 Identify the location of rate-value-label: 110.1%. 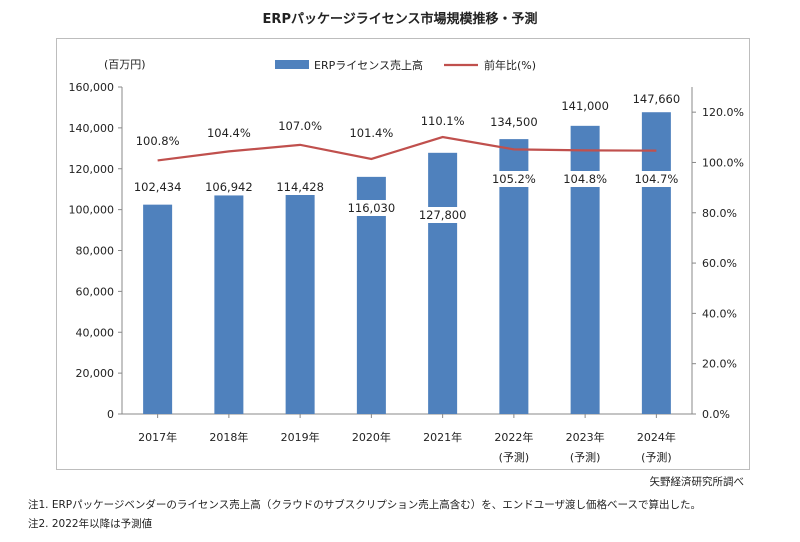
(443, 121).